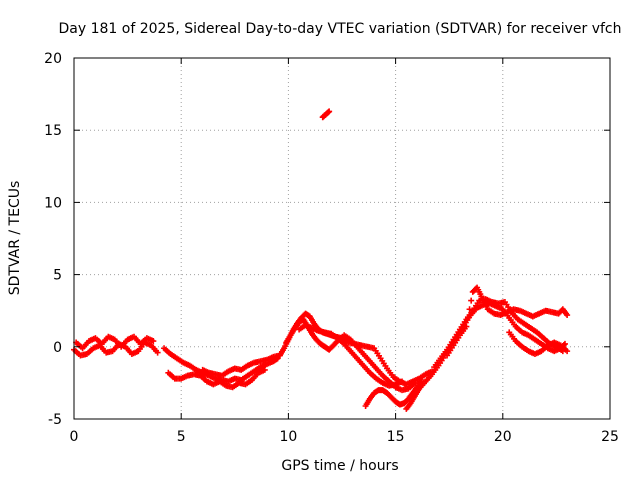 The width and height of the screenshot is (640, 484). Describe the element at coordinates (57, 348) in the screenshot. I see `y-tick-label: 0` at that location.